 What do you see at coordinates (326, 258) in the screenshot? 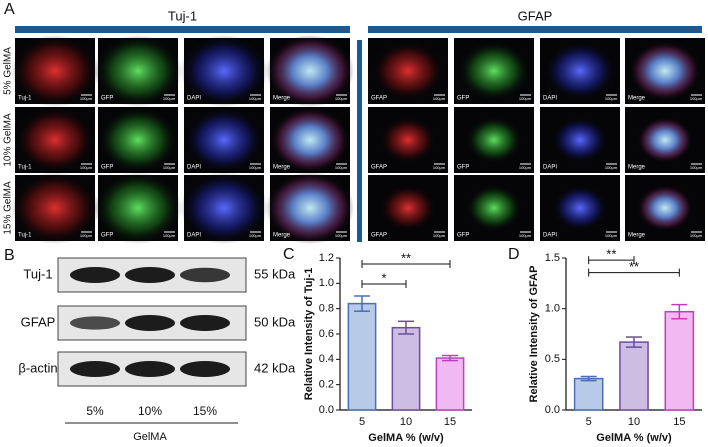
I see `y-tick-label: 1.2` at bounding box center [326, 258].